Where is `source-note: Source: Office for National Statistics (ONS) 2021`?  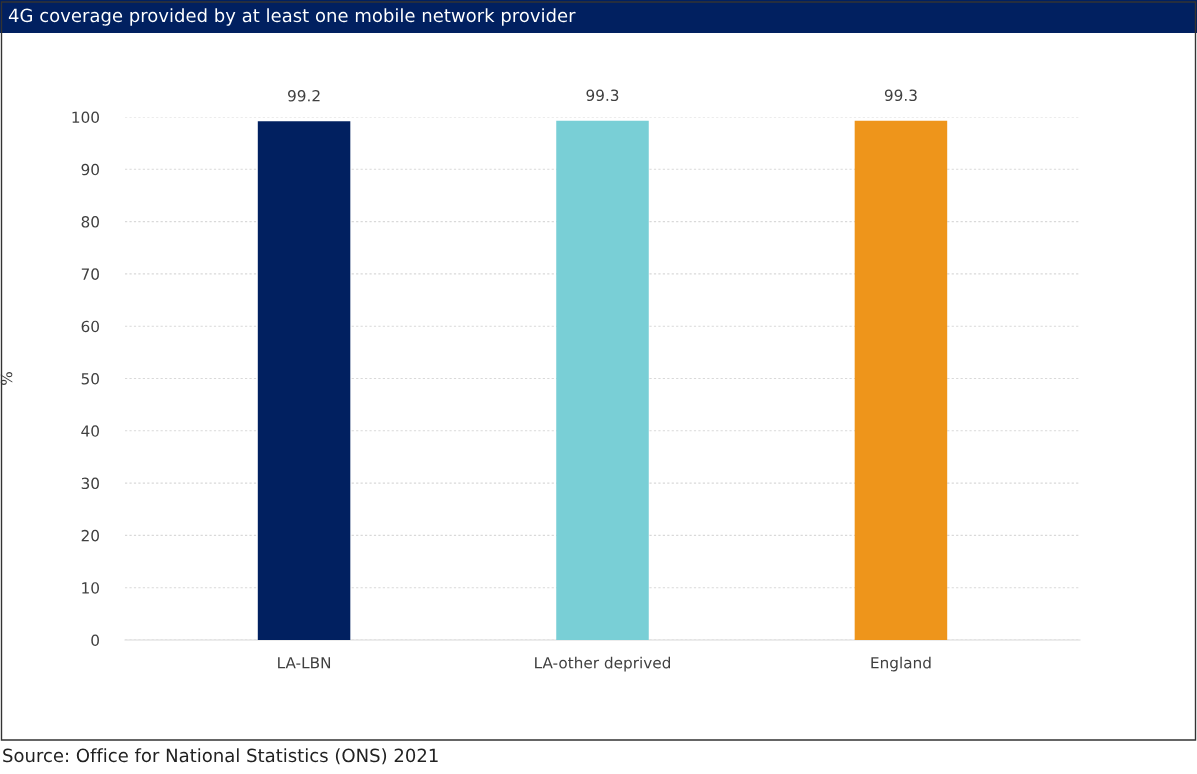 source-note: Source: Office for National Statistics (ONS) 2021 is located at coordinates (220, 756).